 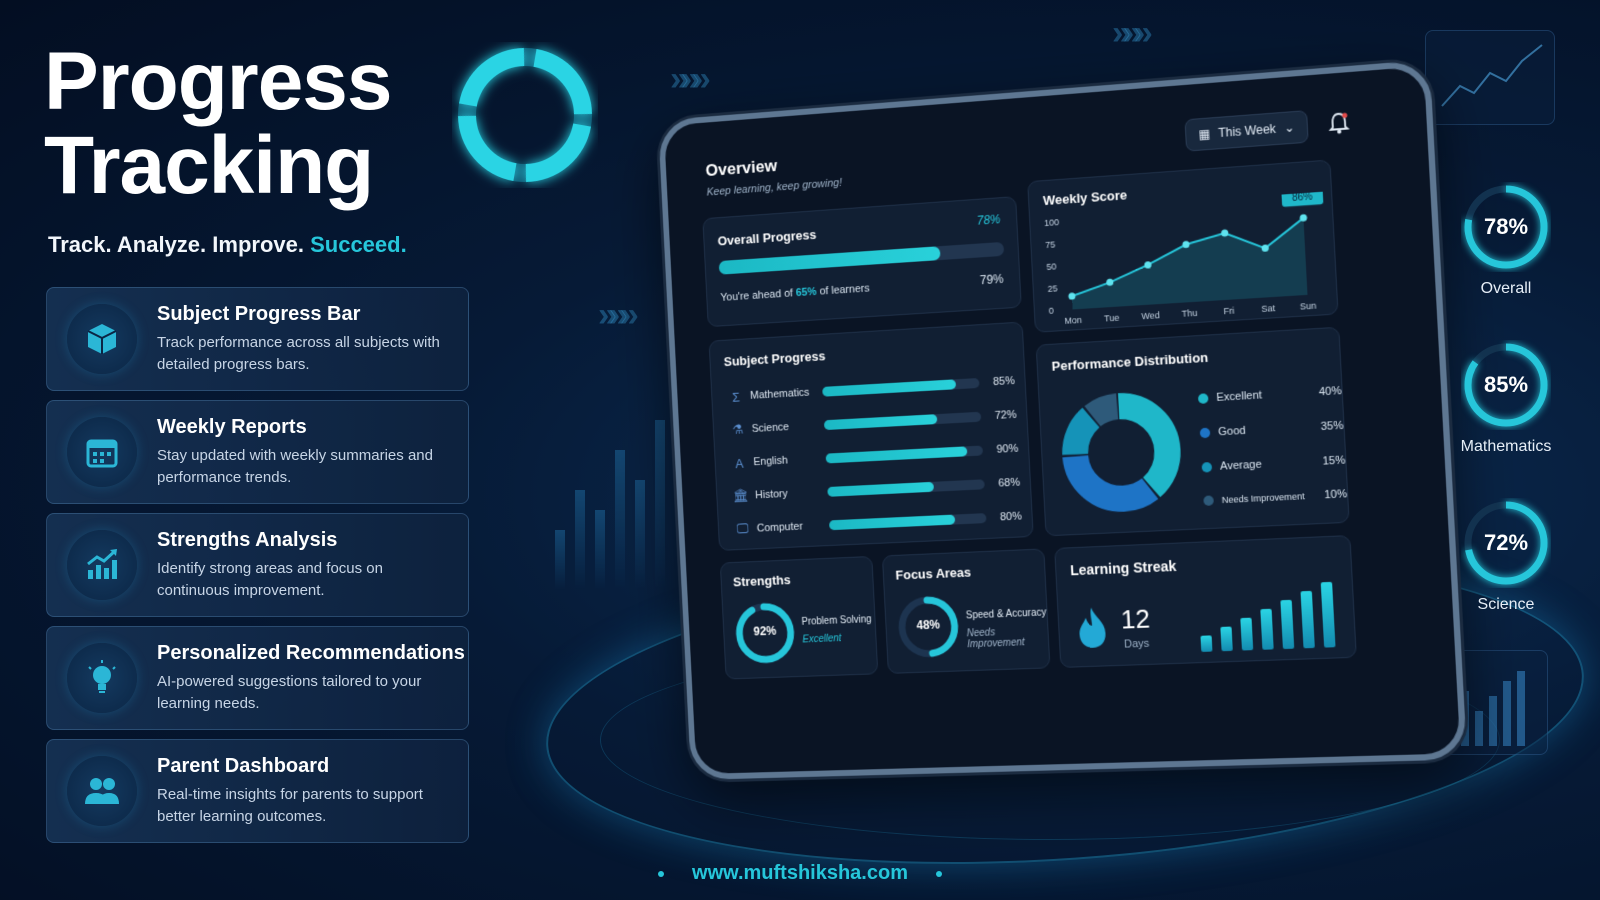 I want to click on lightbulb-icon, so click(x=102, y=678).